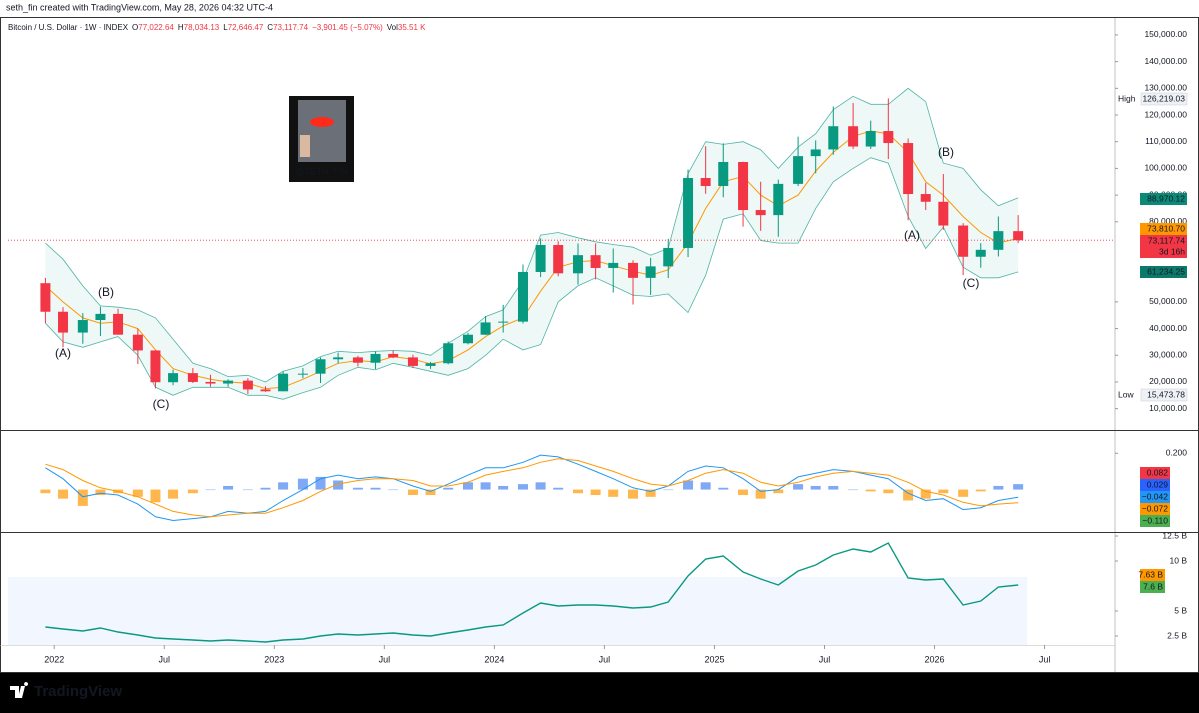 This screenshot has width=1199, height=713. I want to click on y-tick-label: 40,000.00, so click(1168, 328).